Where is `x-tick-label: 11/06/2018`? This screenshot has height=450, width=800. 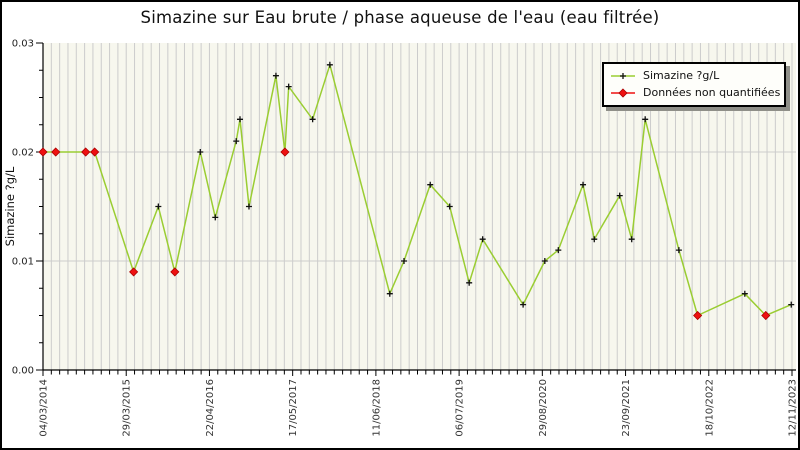 x-tick-label: 11/06/2018 is located at coordinates (376, 408).